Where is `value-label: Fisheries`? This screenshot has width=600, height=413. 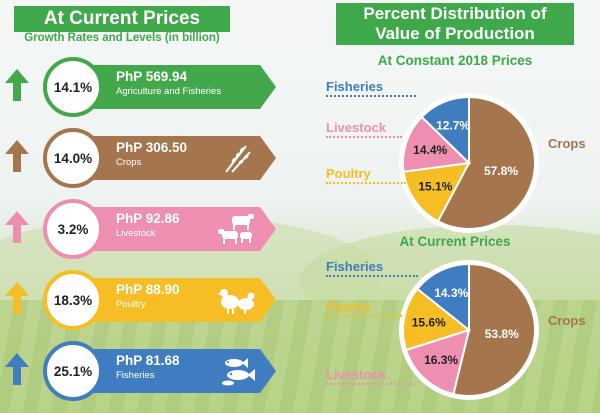 value-label: Fisheries is located at coordinates (135, 375).